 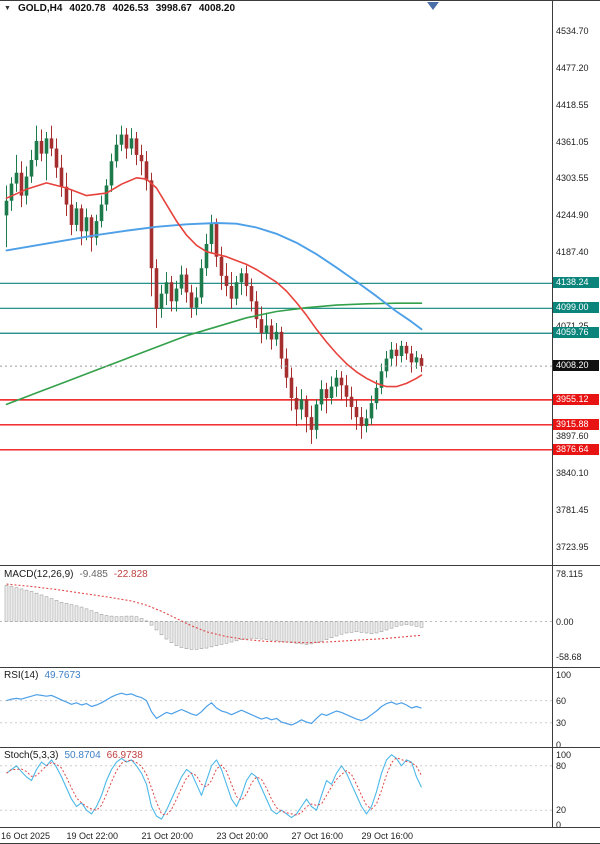 What do you see at coordinates (572, 436) in the screenshot?
I see `price-axis-label: 3897.60` at bounding box center [572, 436].